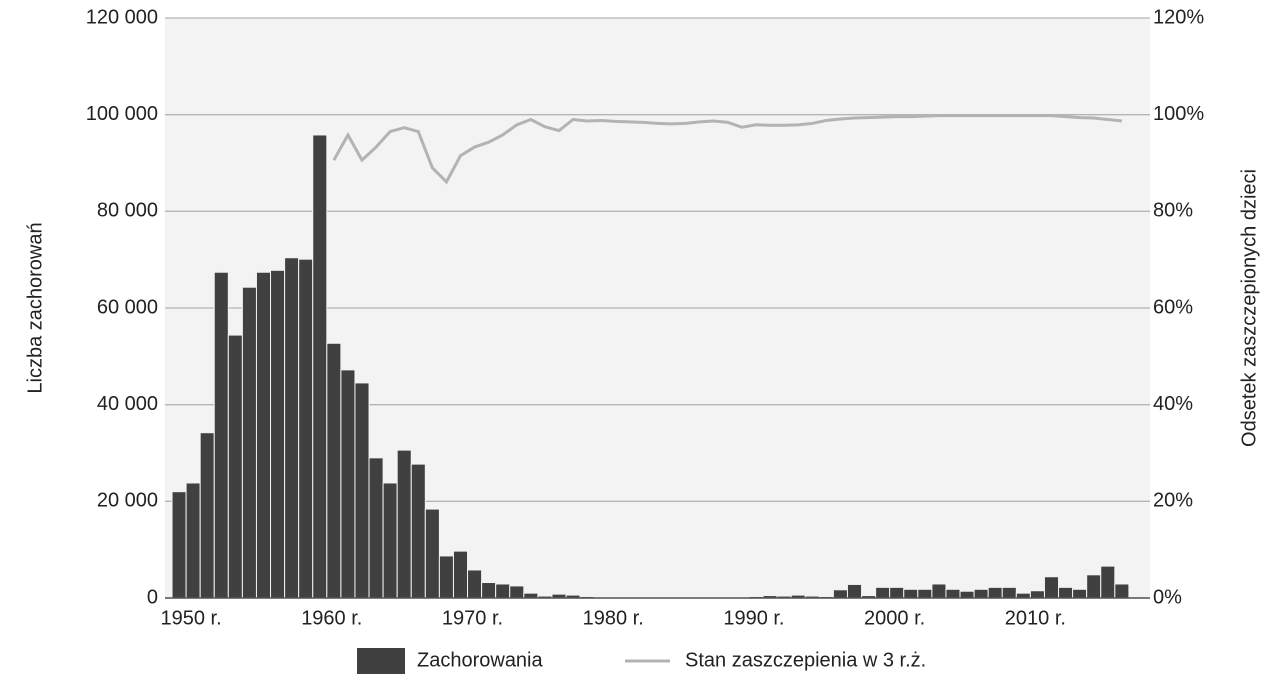 The image size is (1280, 679). What do you see at coordinates (894, 618) in the screenshot?
I see `x-tick-label: 2000 r.` at bounding box center [894, 618].